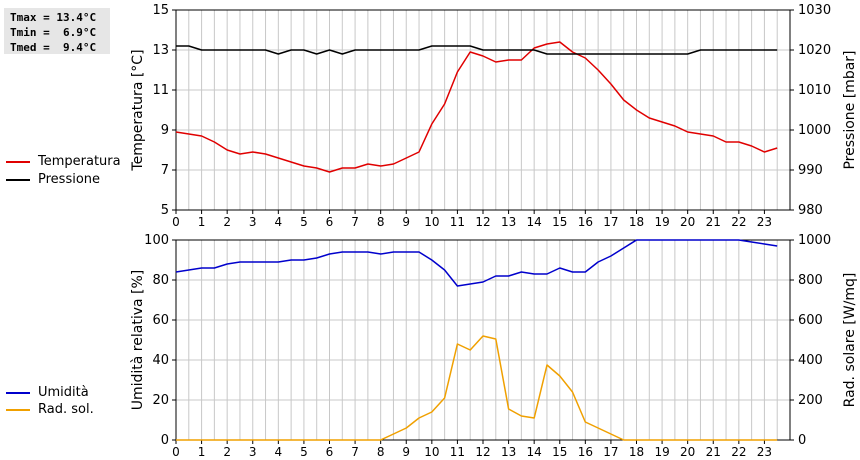 The width and height of the screenshot is (860, 460). I want to click on legend-label-umidita: Umidità, so click(63, 392).